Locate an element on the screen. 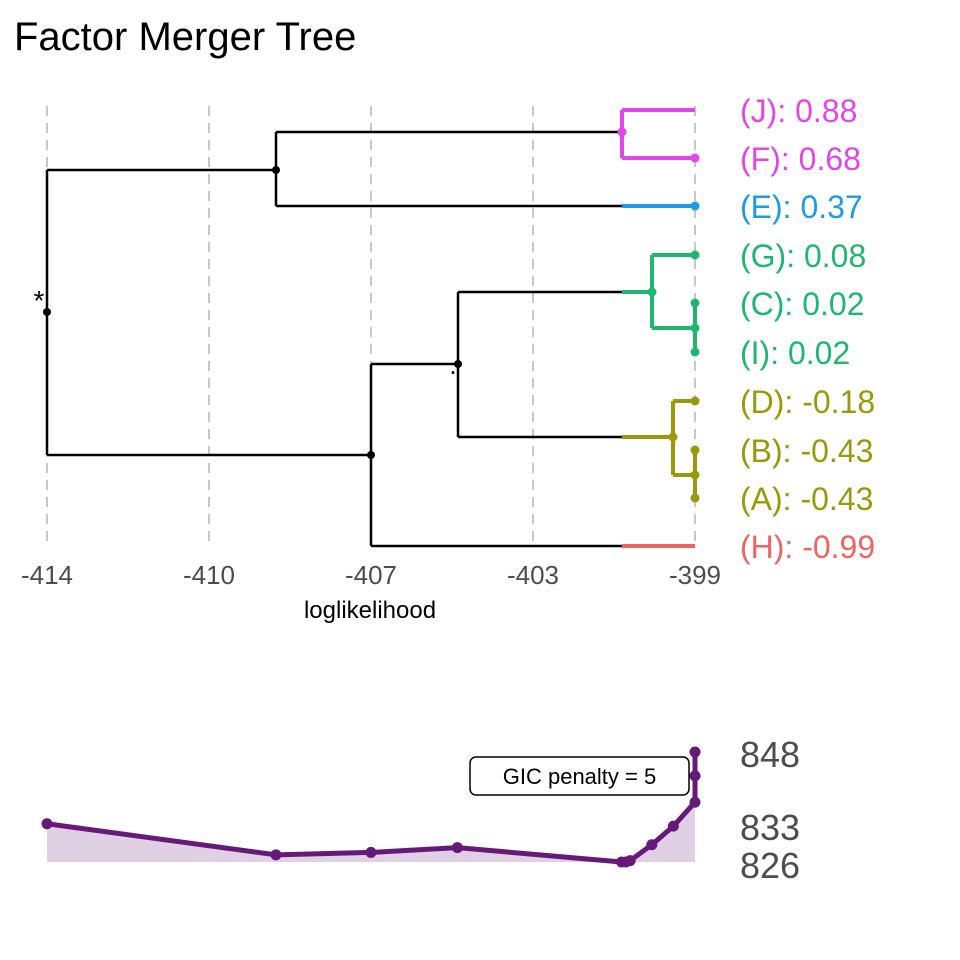 This screenshot has height=960, width=960. x-tick-label: -403 is located at coordinates (533, 575).